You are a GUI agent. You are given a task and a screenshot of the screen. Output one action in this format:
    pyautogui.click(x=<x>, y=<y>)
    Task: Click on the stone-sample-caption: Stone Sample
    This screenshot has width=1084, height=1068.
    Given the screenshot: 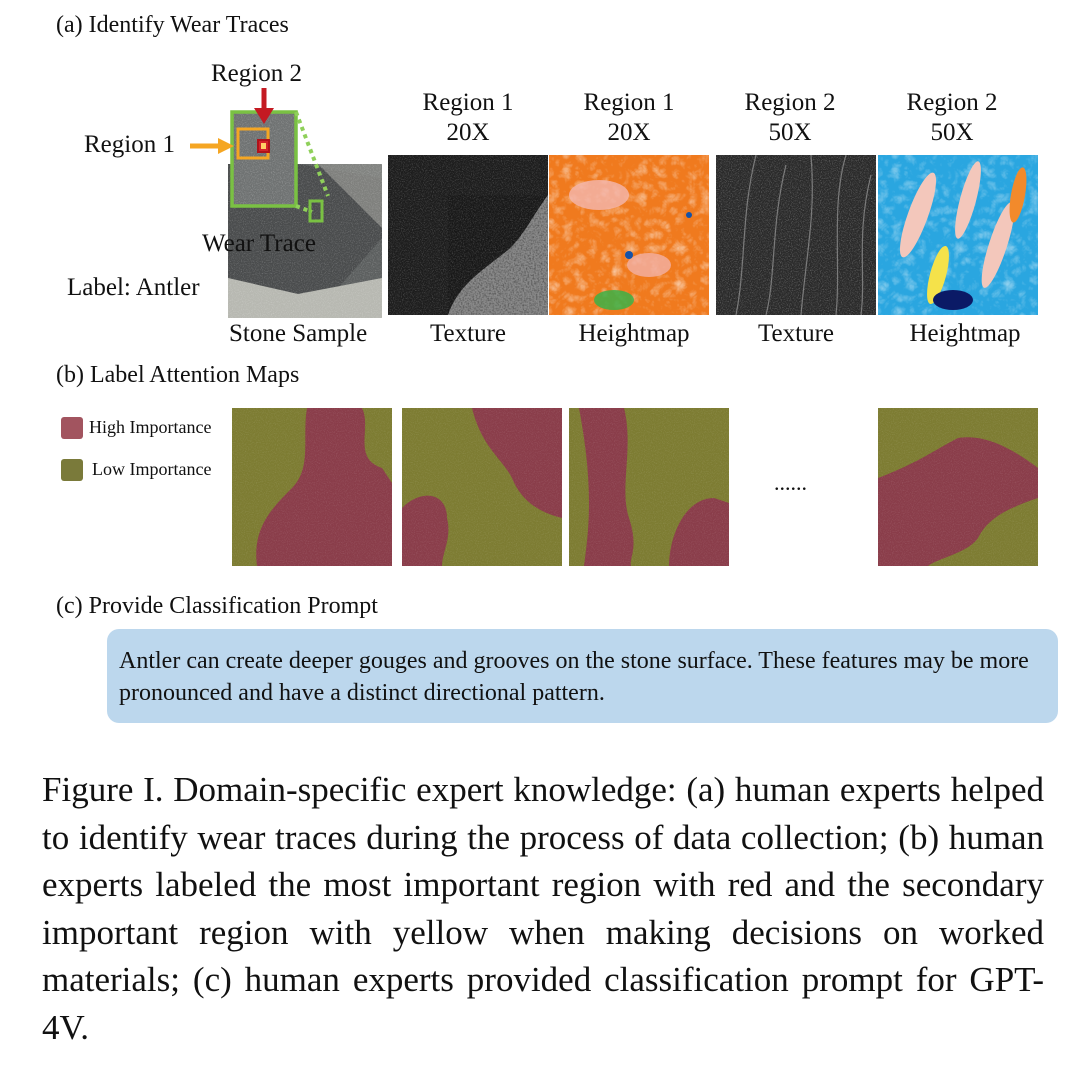 What is the action you would take?
    pyautogui.click(x=298, y=333)
    